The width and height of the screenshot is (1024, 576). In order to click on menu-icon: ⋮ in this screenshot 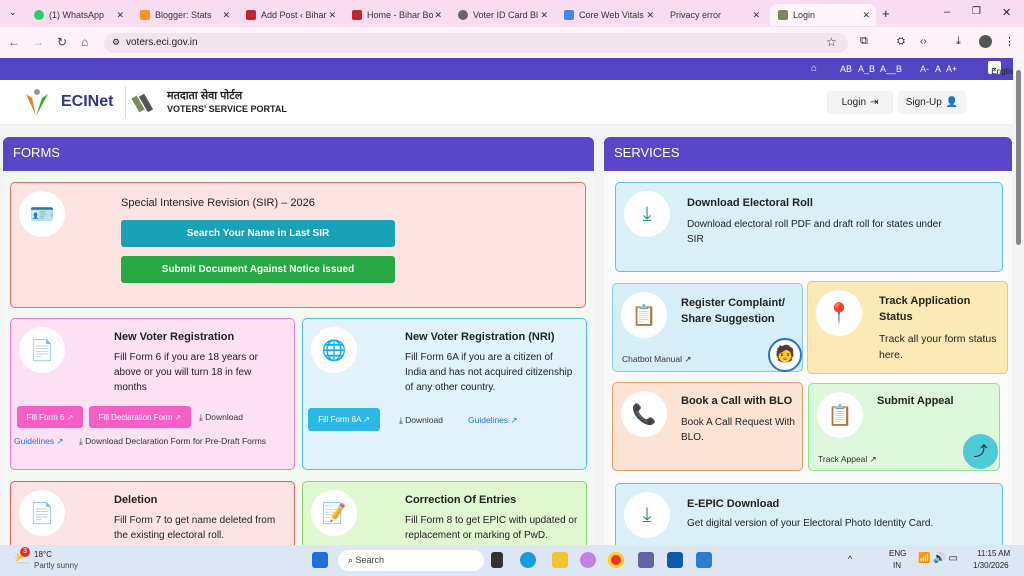, I will do `click(1009, 42)`.